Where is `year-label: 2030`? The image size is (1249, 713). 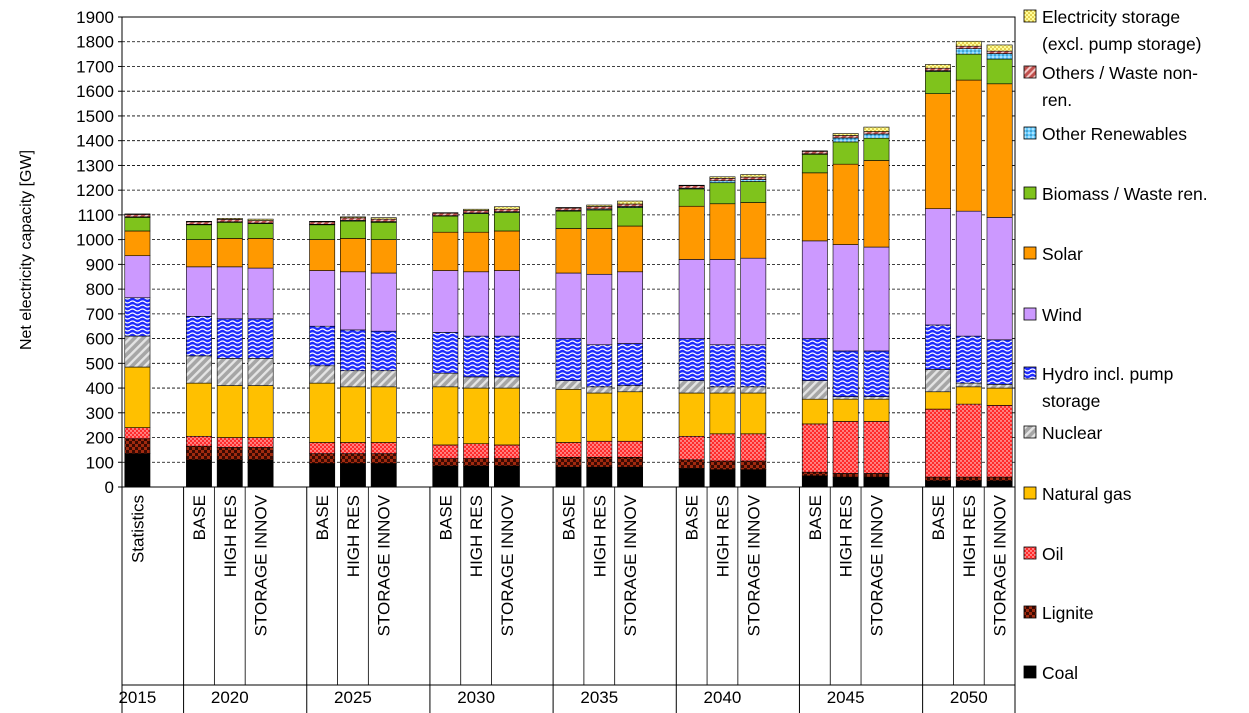 year-label: 2030 is located at coordinates (476, 697).